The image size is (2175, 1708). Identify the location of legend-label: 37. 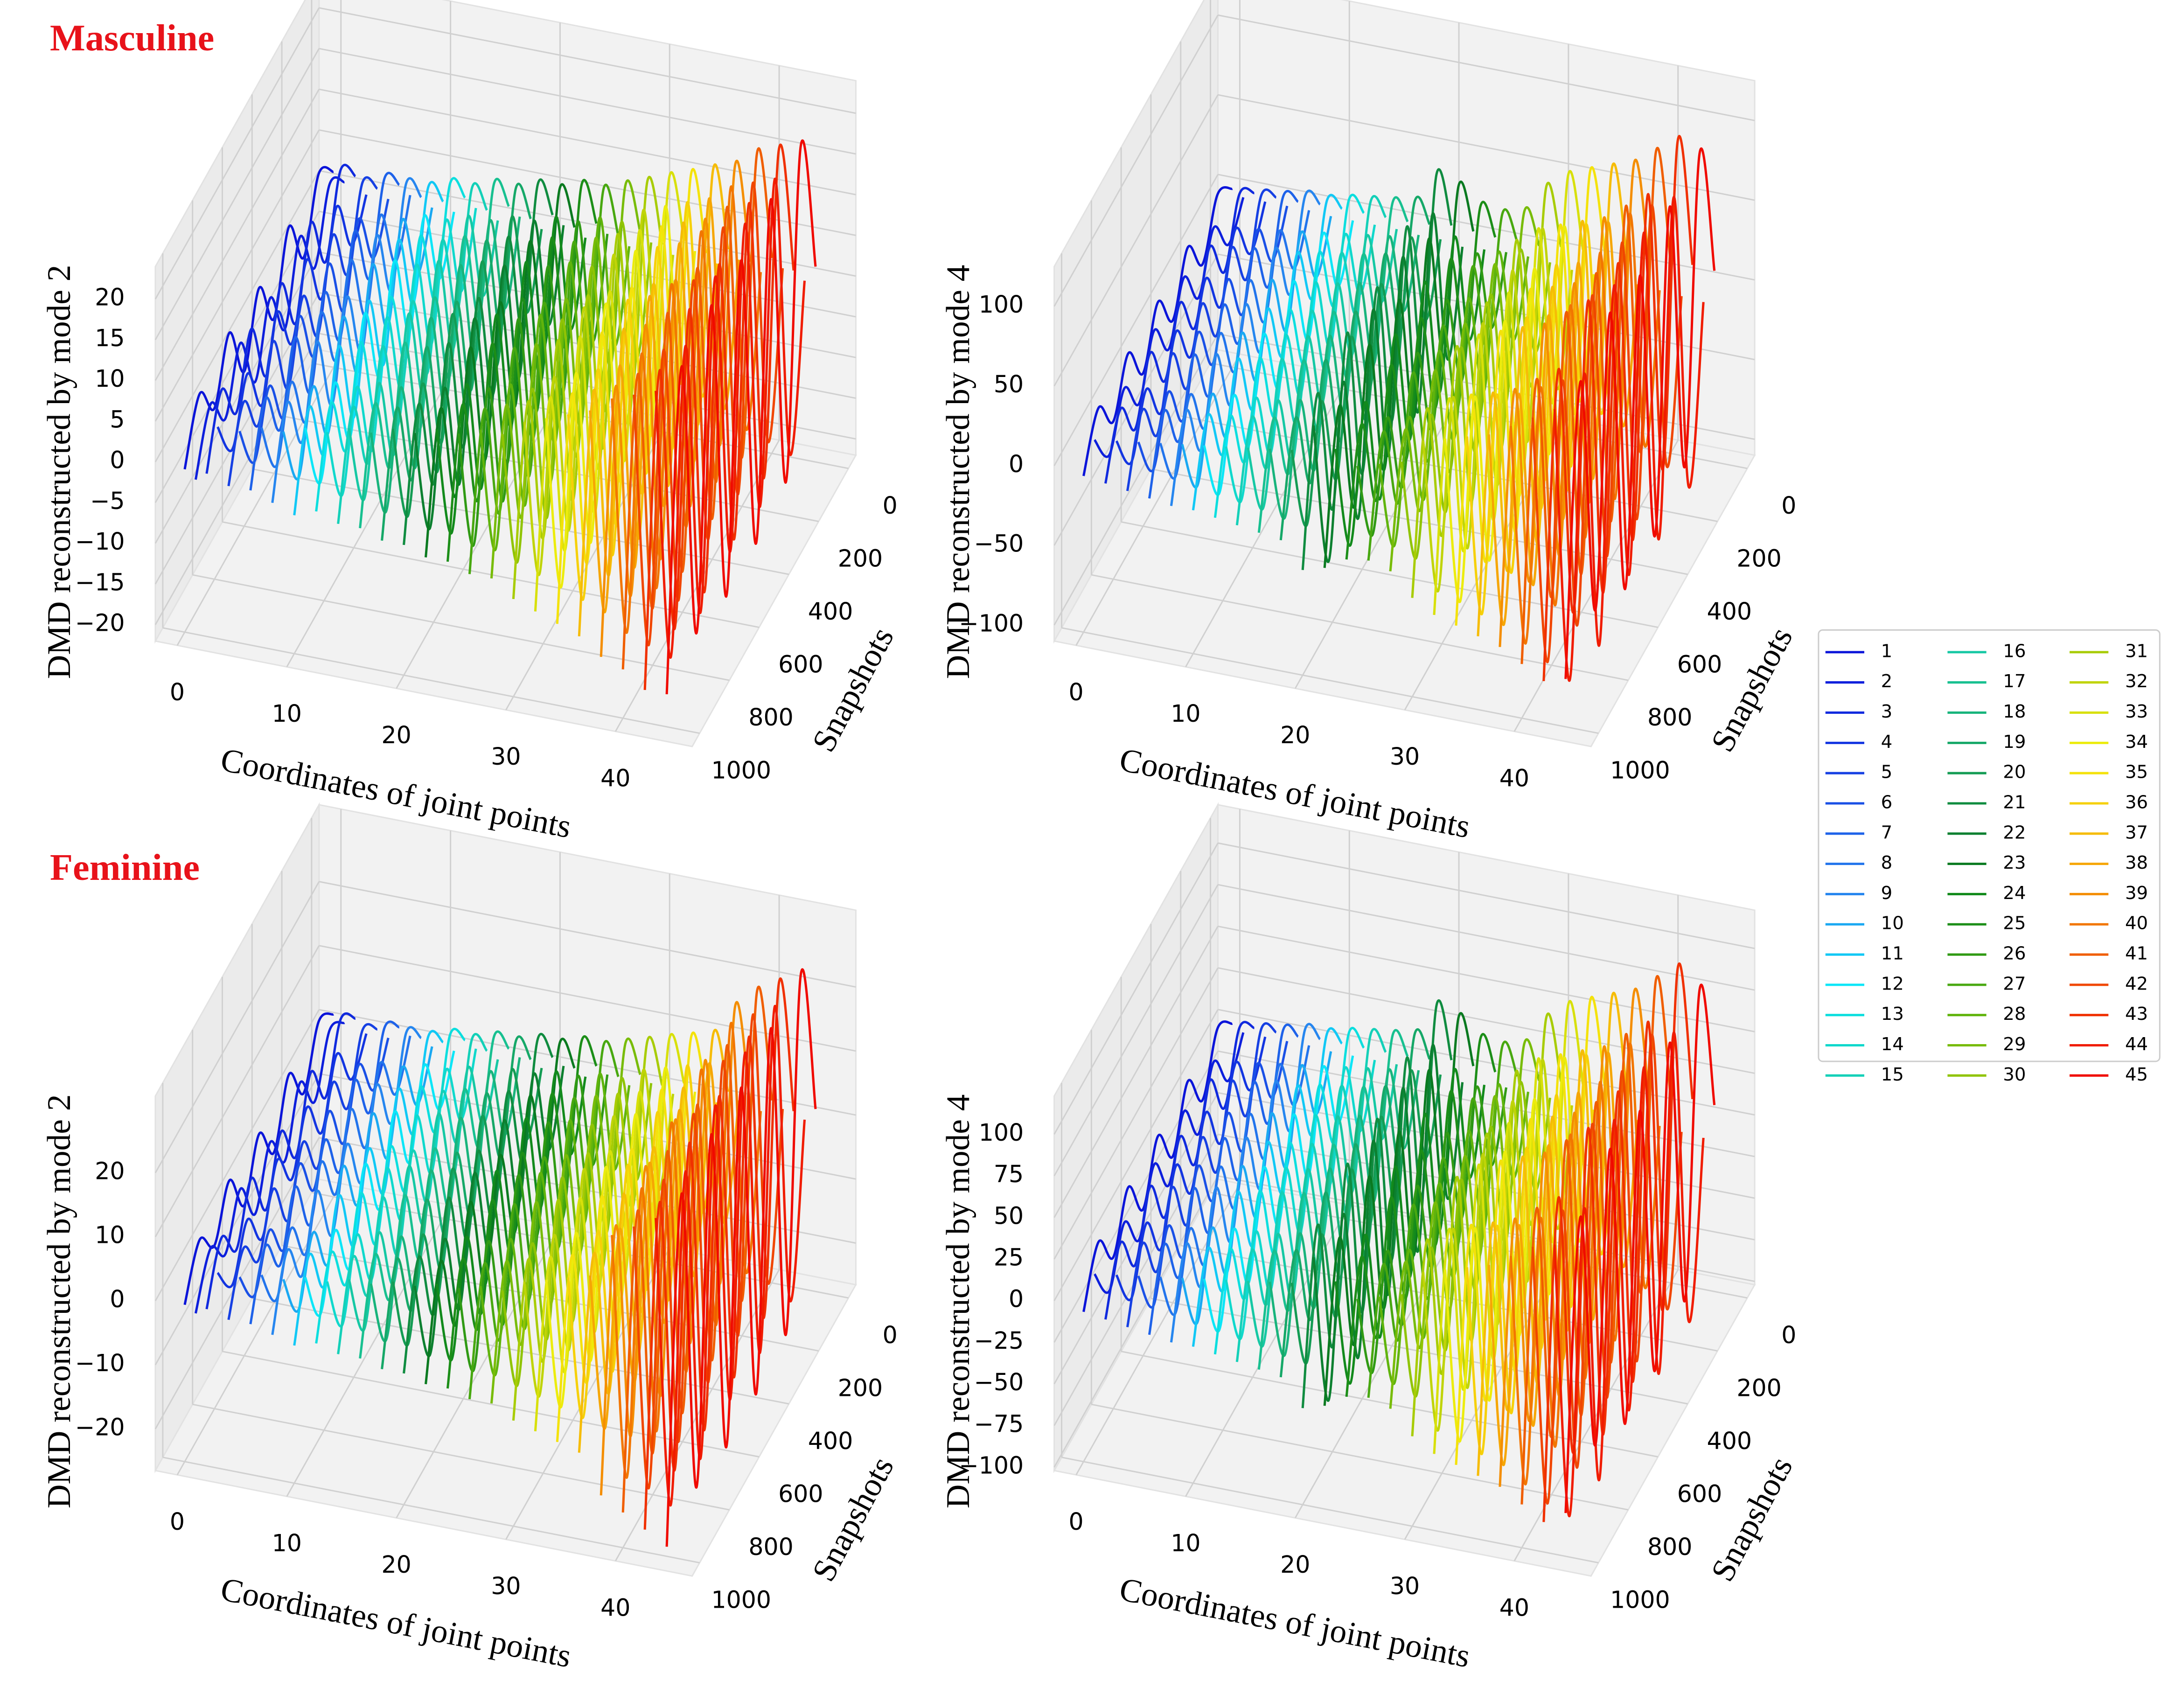
(2136, 832).